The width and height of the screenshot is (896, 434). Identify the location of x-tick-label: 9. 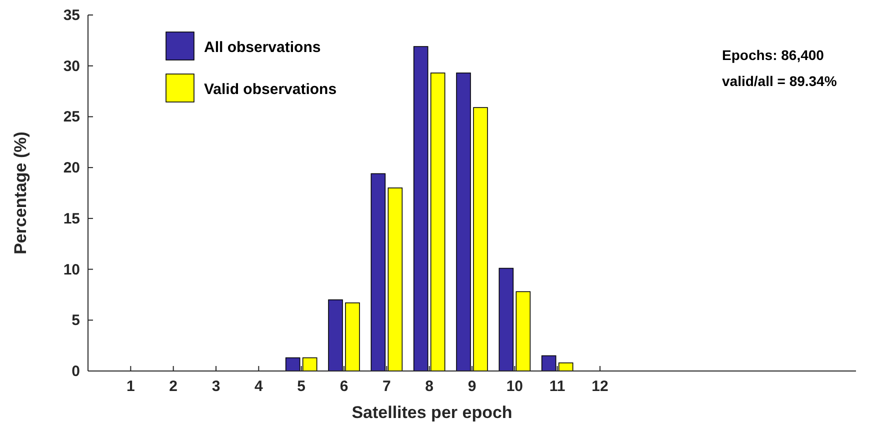
(472, 386).